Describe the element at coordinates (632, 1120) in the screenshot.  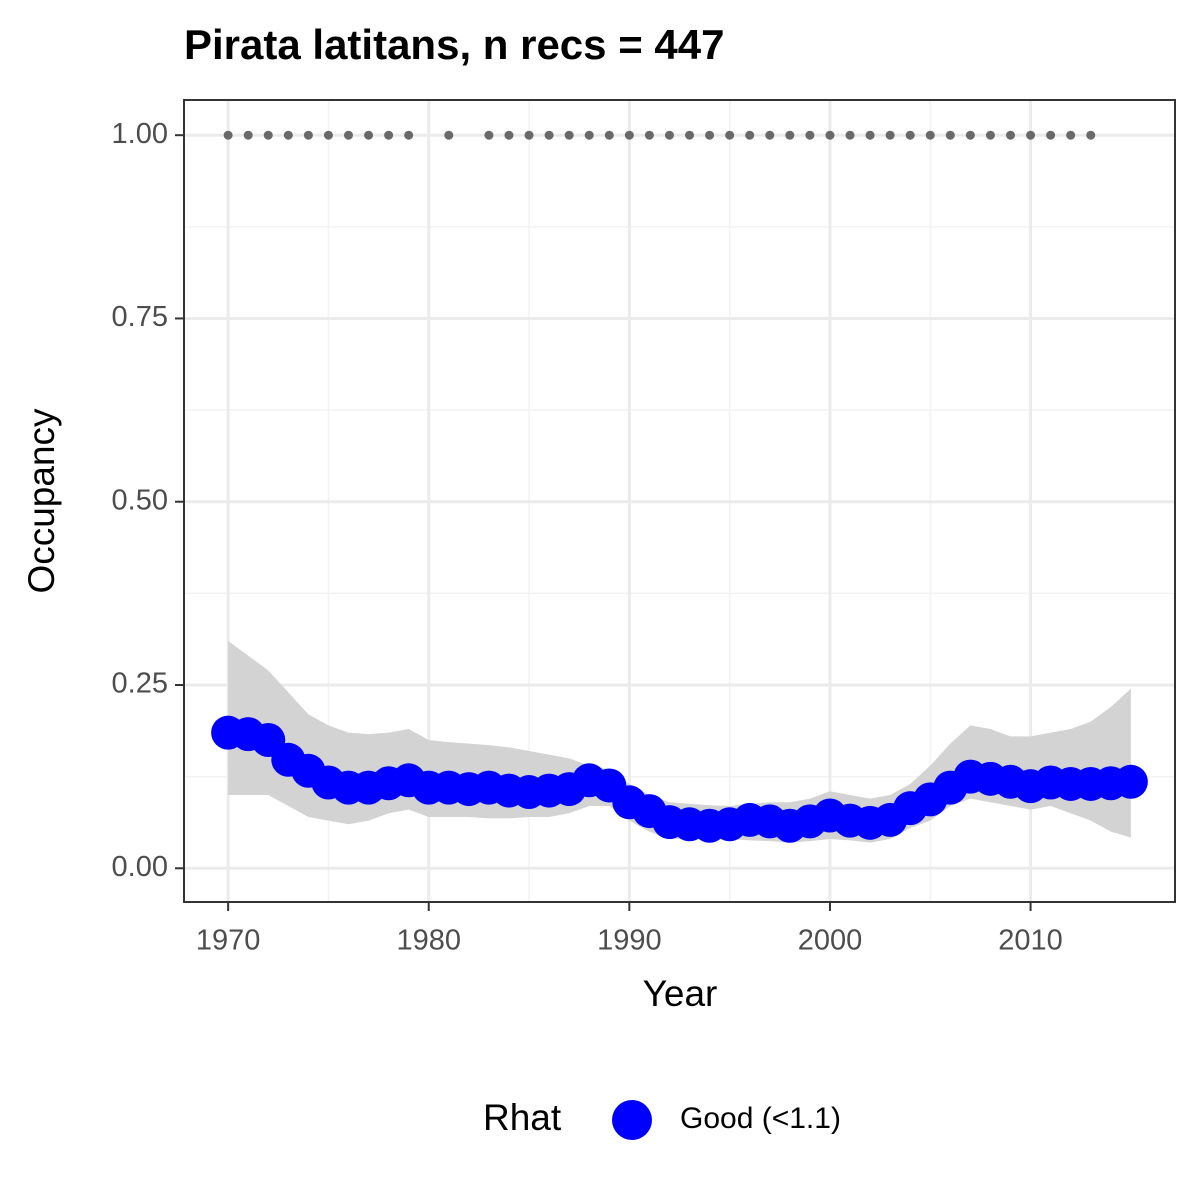
I see `legend-marker` at that location.